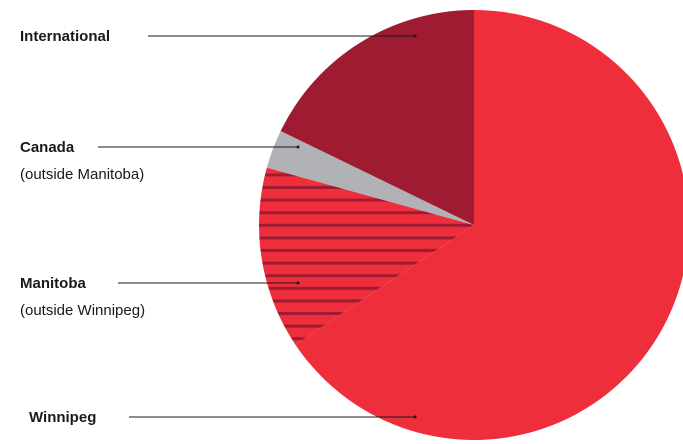 The width and height of the screenshot is (683, 444). I want to click on slice-label-canada: Canada, so click(47, 147).